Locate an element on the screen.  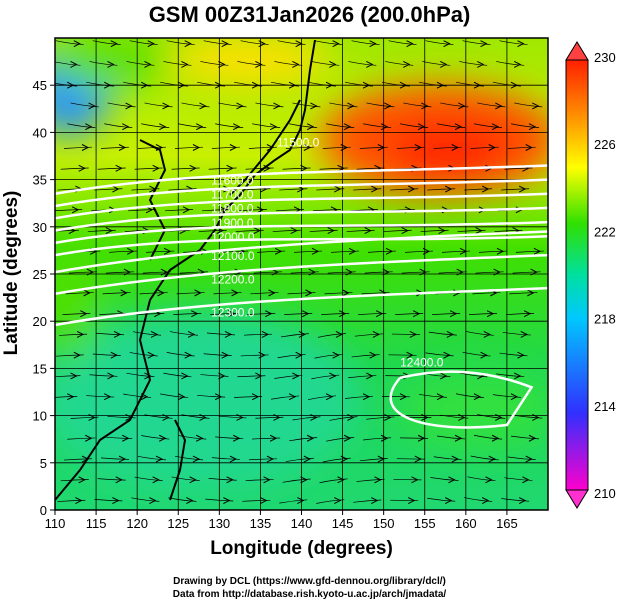
x-tick-label: 165 is located at coordinates (507, 523).